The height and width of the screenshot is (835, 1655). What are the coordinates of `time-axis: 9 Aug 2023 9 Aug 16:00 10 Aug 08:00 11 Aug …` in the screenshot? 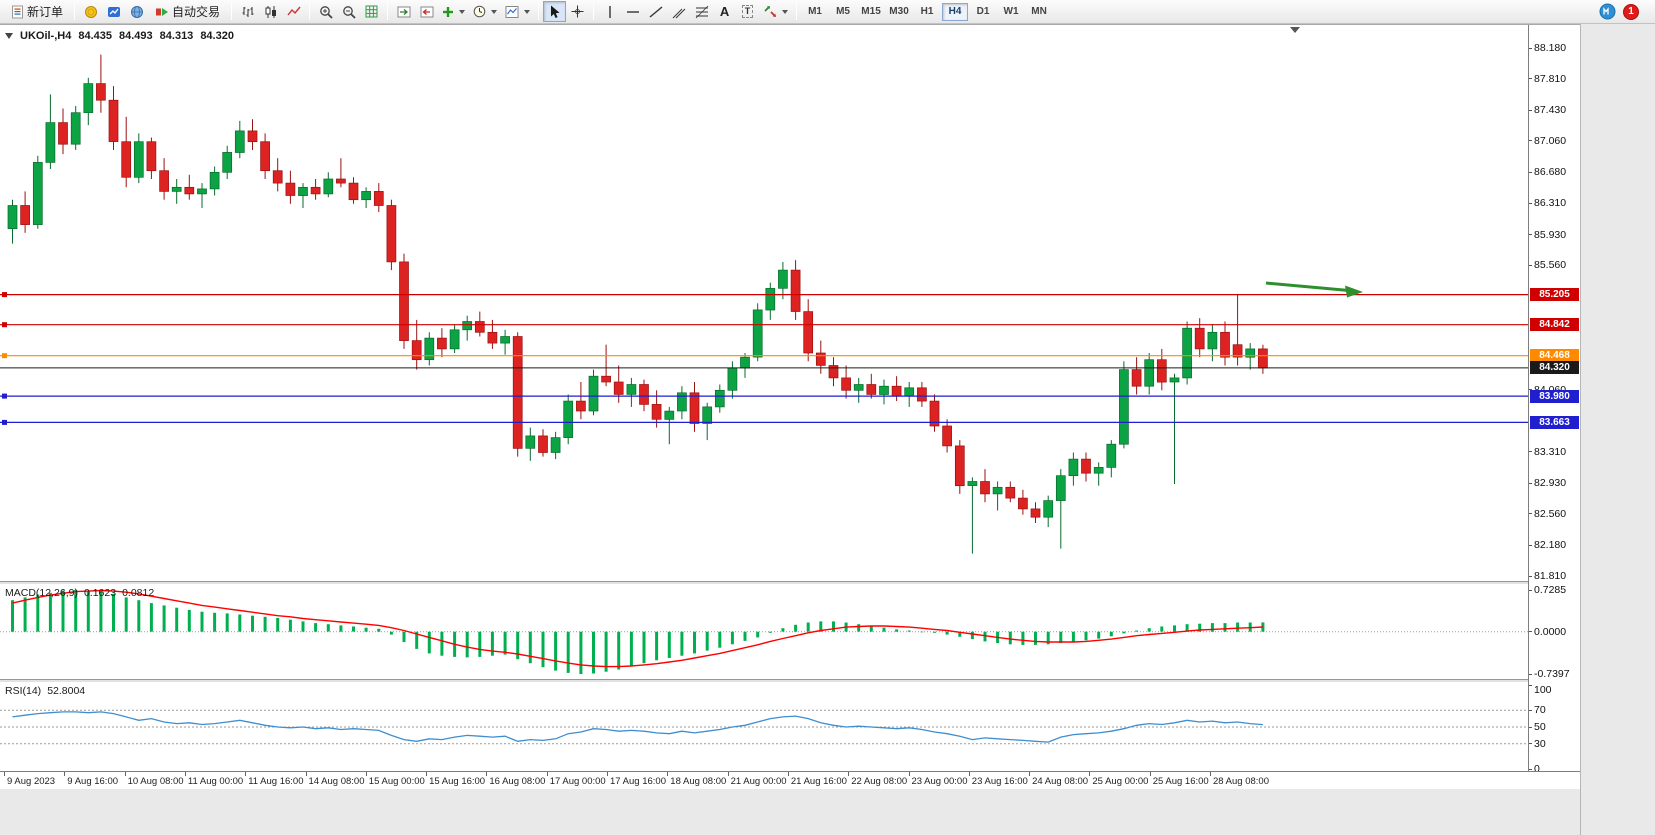 It's located at (790, 780).